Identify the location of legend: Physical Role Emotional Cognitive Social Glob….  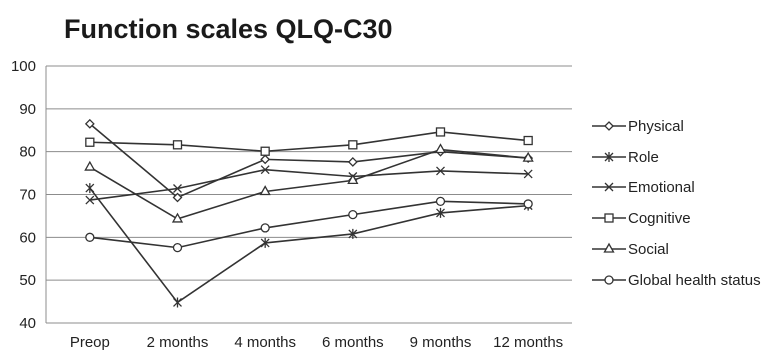
(676, 203).